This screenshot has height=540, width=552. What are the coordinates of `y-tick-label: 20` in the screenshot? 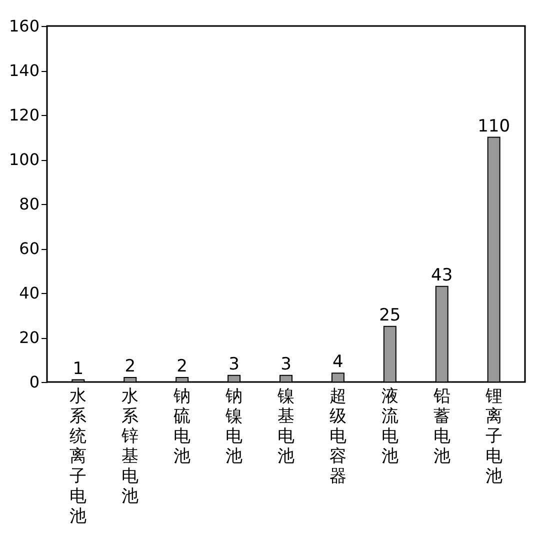 It's located at (29, 337).